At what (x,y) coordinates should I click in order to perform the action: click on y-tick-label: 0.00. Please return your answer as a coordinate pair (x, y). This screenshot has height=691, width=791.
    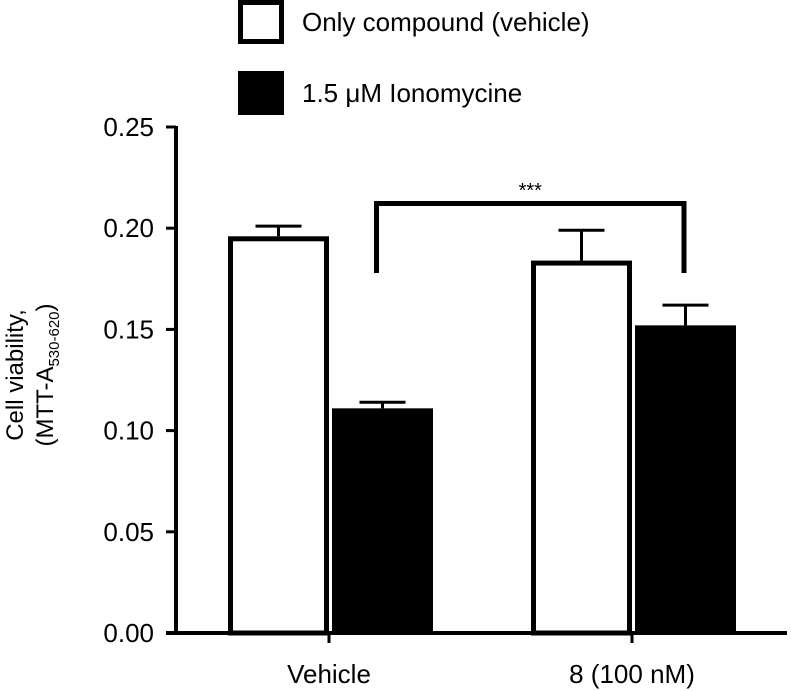
    Looking at the image, I should click on (128, 633).